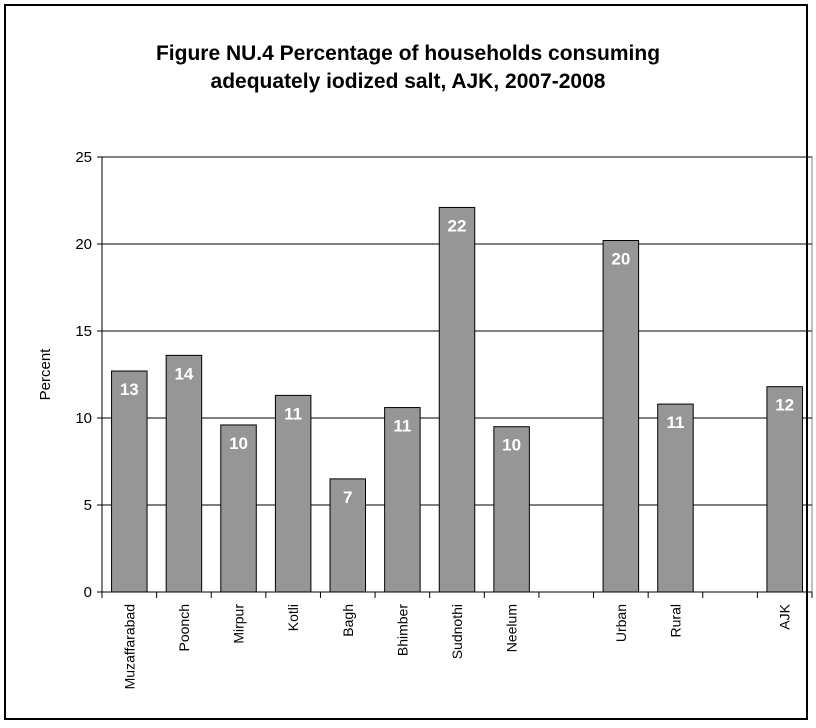  What do you see at coordinates (83, 244) in the screenshot?
I see `y-tick-label: 20` at bounding box center [83, 244].